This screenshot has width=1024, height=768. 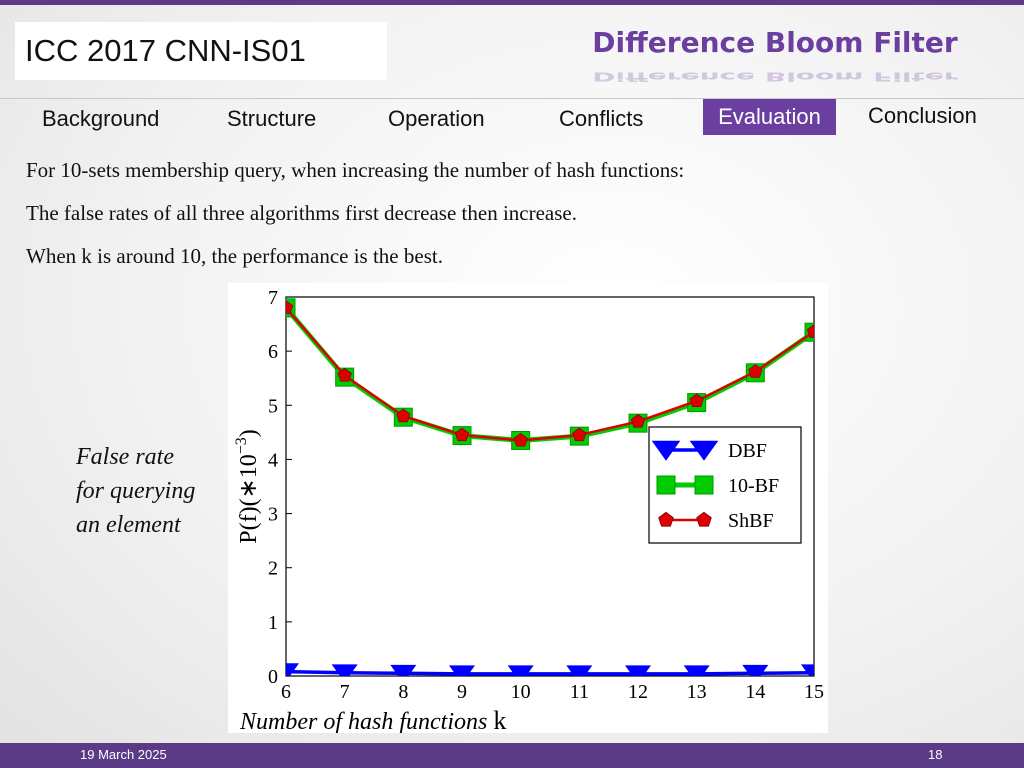 What do you see at coordinates (249, 433) in the screenshot?
I see `y-axis-label-close: )` at bounding box center [249, 433].